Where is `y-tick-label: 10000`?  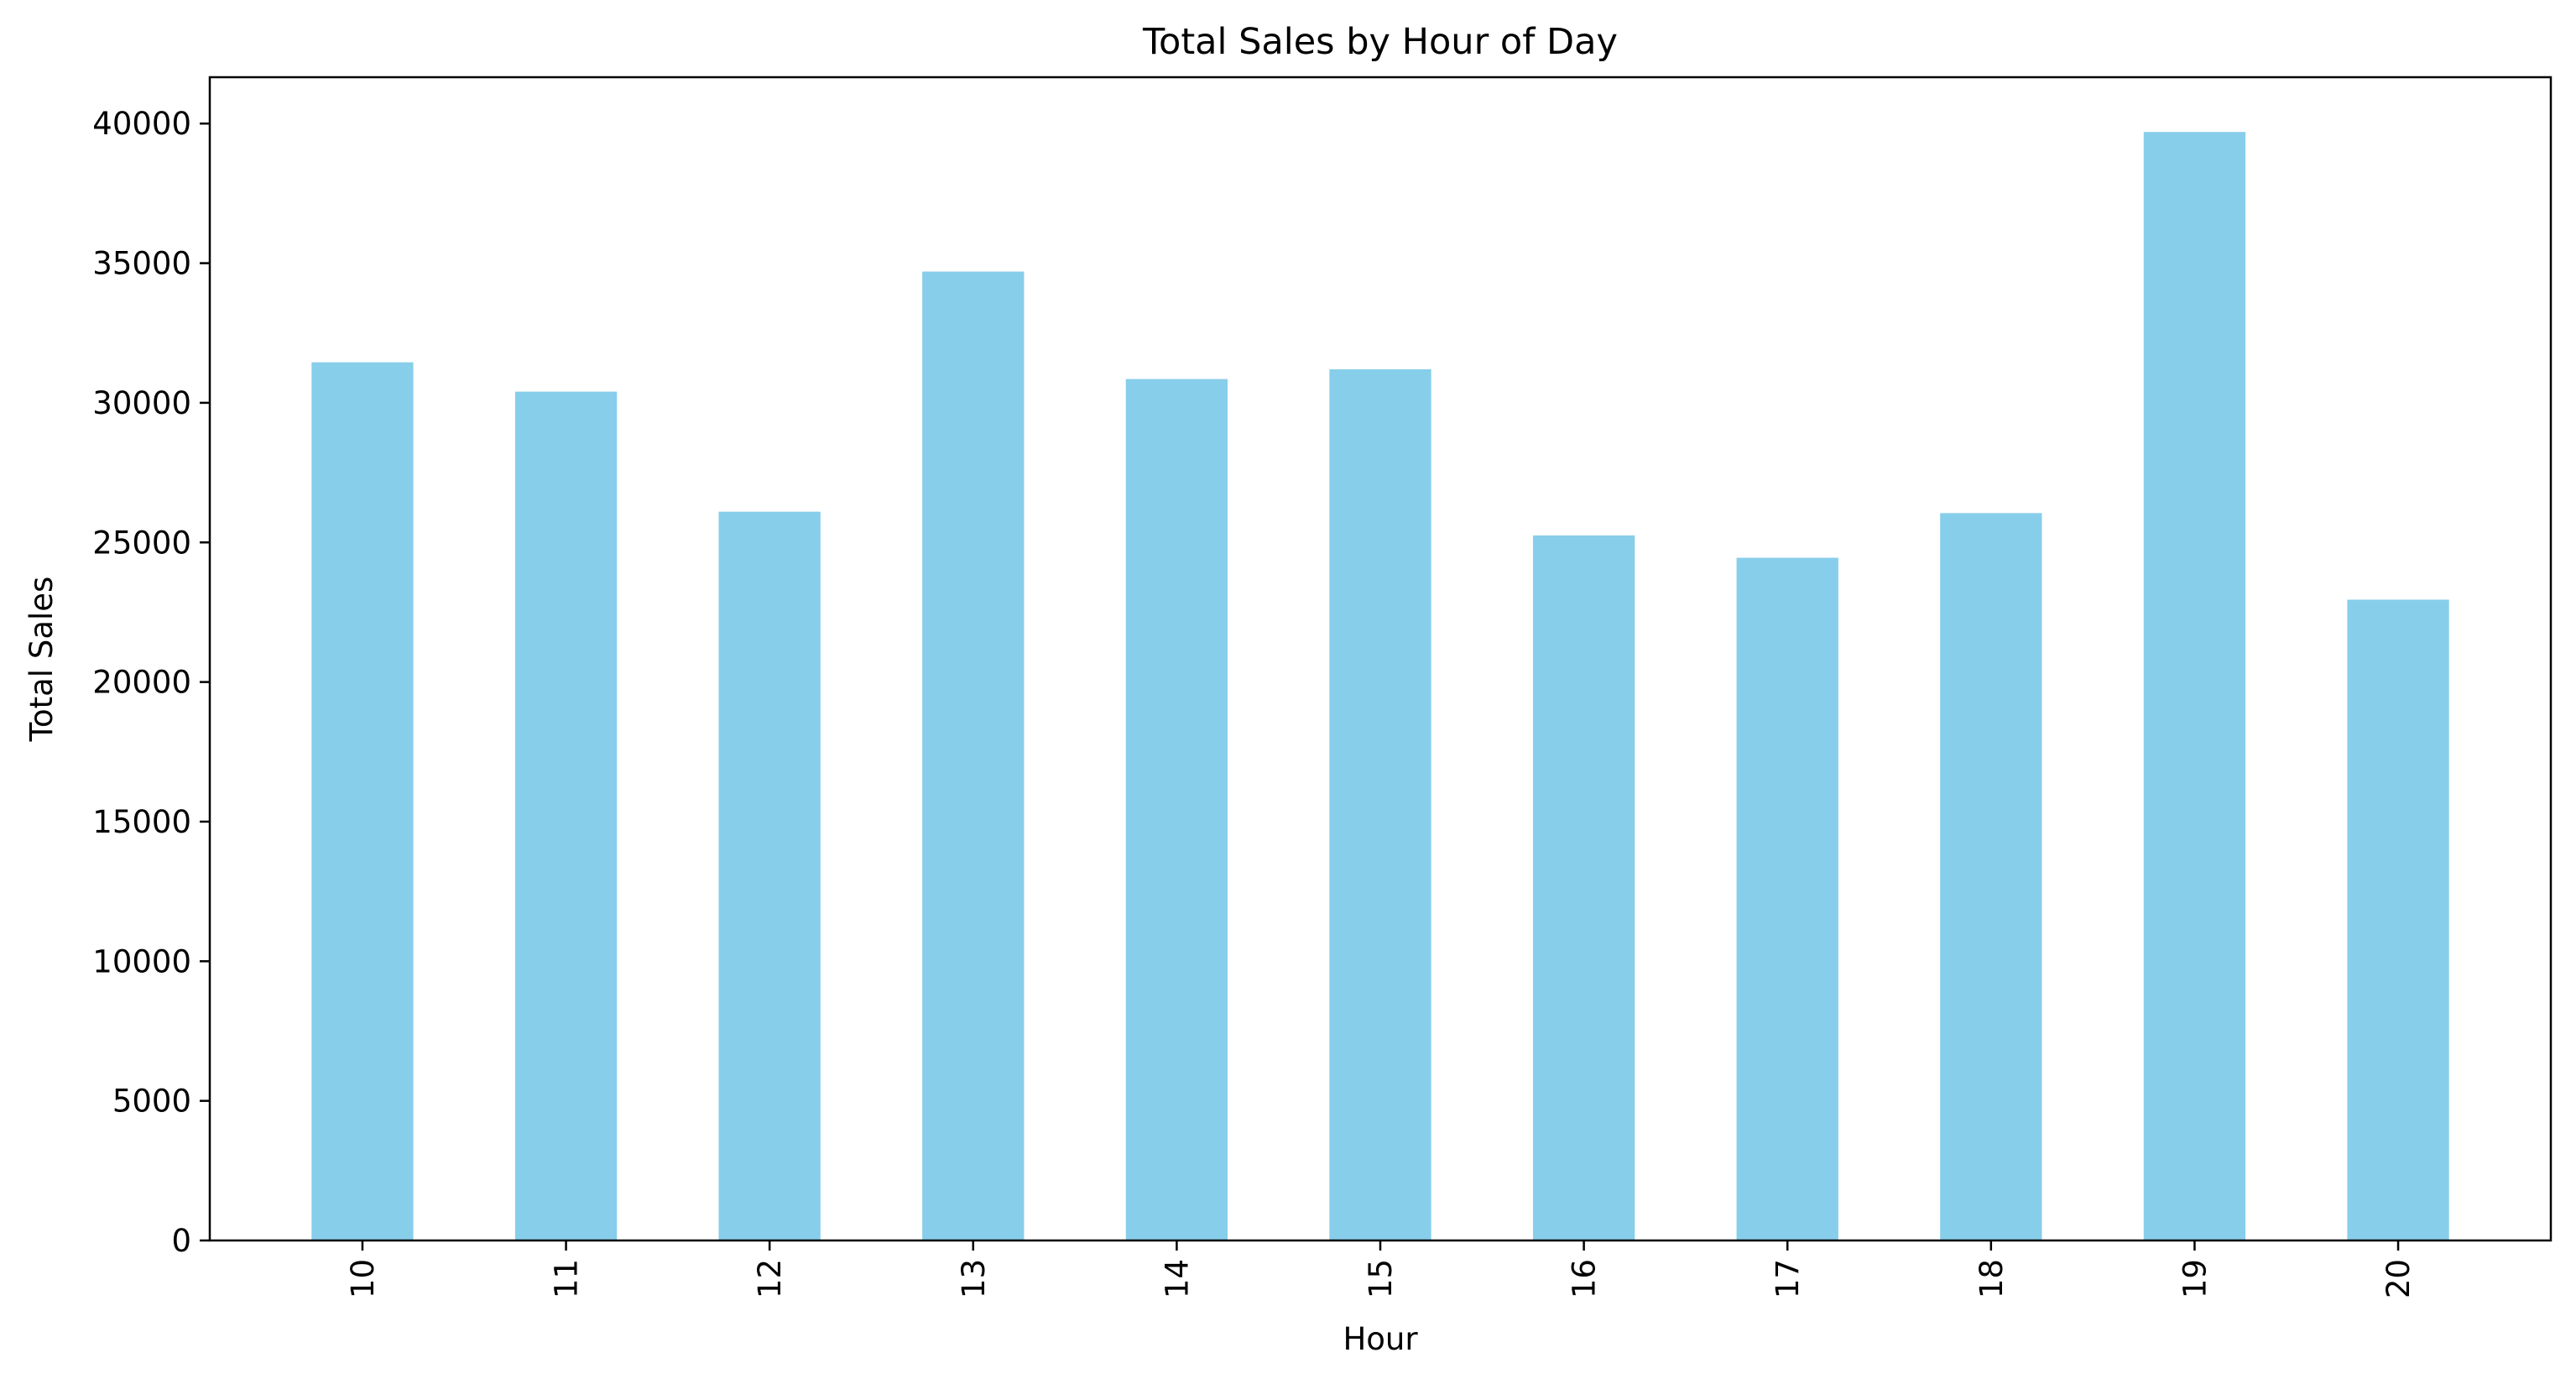
y-tick-label: 10000 is located at coordinates (141, 961).